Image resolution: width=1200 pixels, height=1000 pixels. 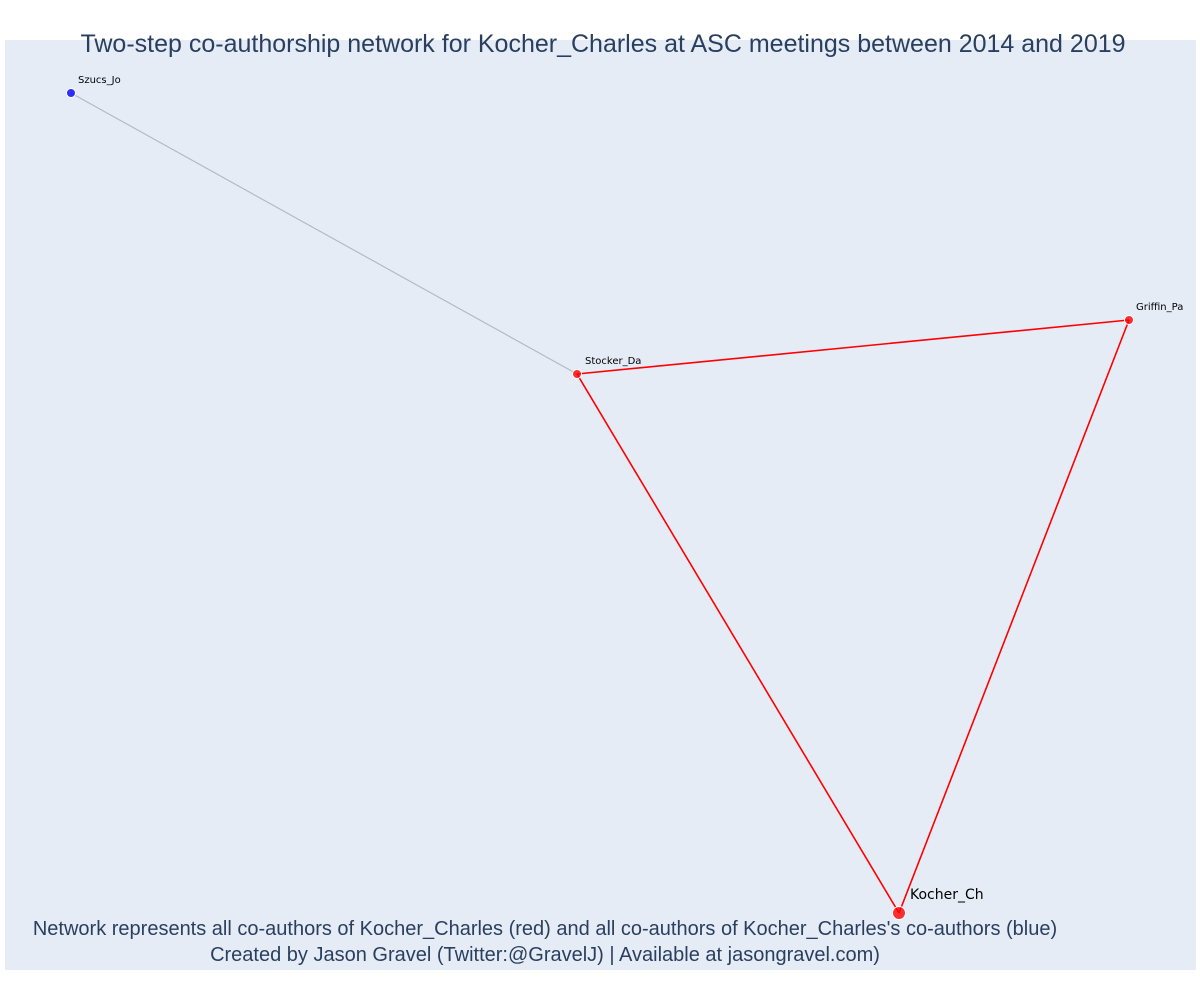 What do you see at coordinates (613, 361) in the screenshot?
I see `node-label-stocker_da: Stocker_Da` at bounding box center [613, 361].